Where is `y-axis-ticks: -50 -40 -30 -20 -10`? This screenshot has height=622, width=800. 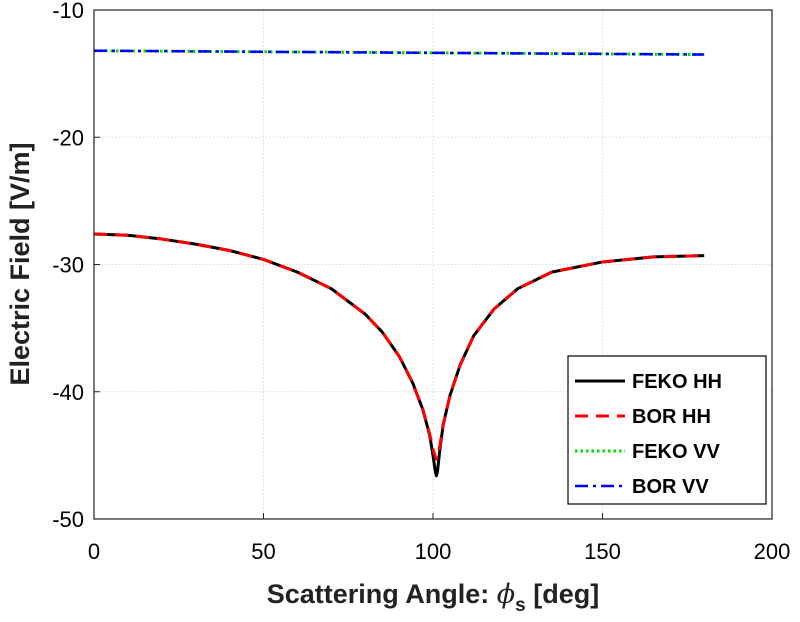 y-axis-ticks: -50 -40 -30 -20 -10 is located at coordinates (76, 266).